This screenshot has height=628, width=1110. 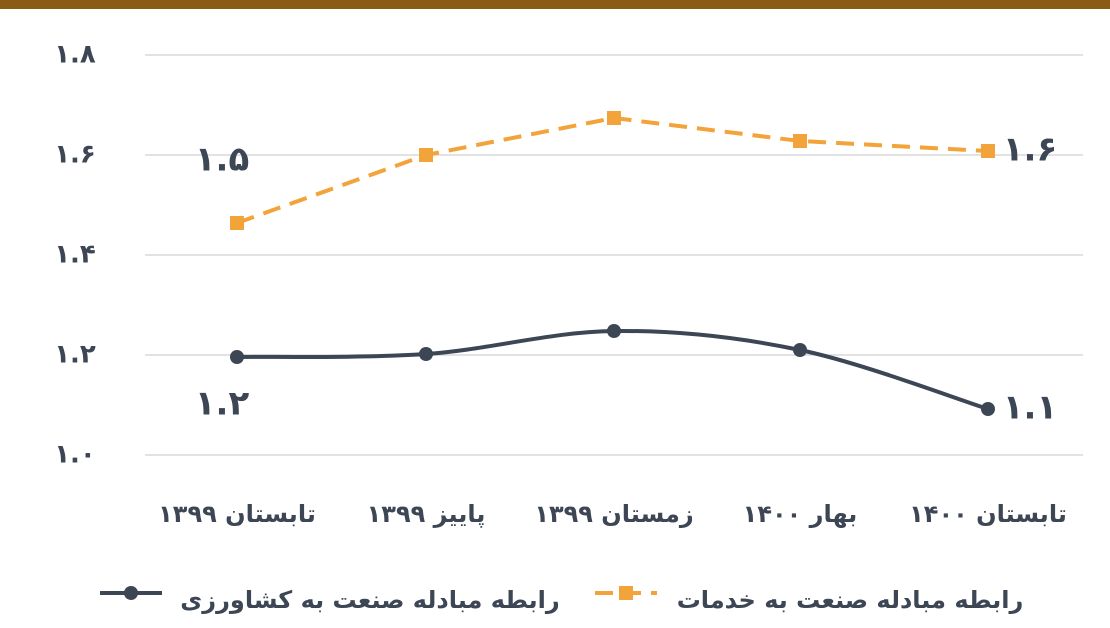 I want to click on x-tick-label: پاییز ۱۳۹۹, so click(x=426, y=514).